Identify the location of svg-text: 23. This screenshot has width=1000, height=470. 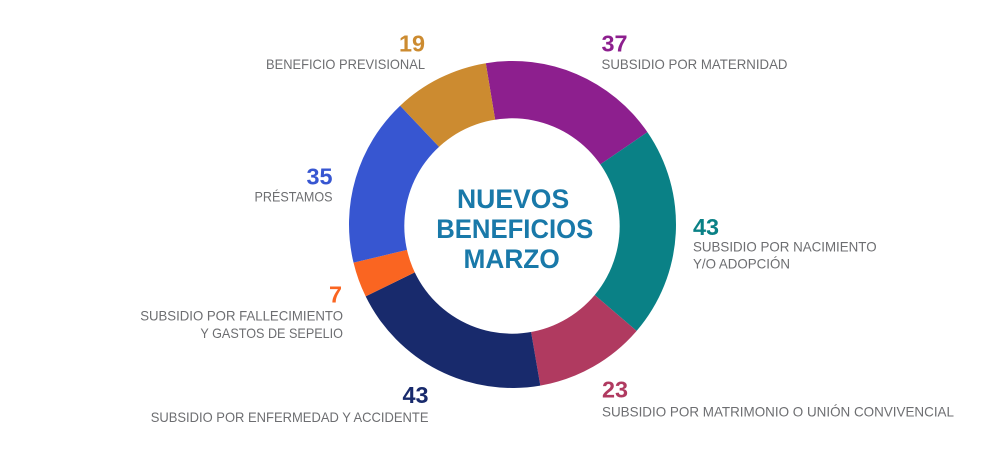
(615, 389).